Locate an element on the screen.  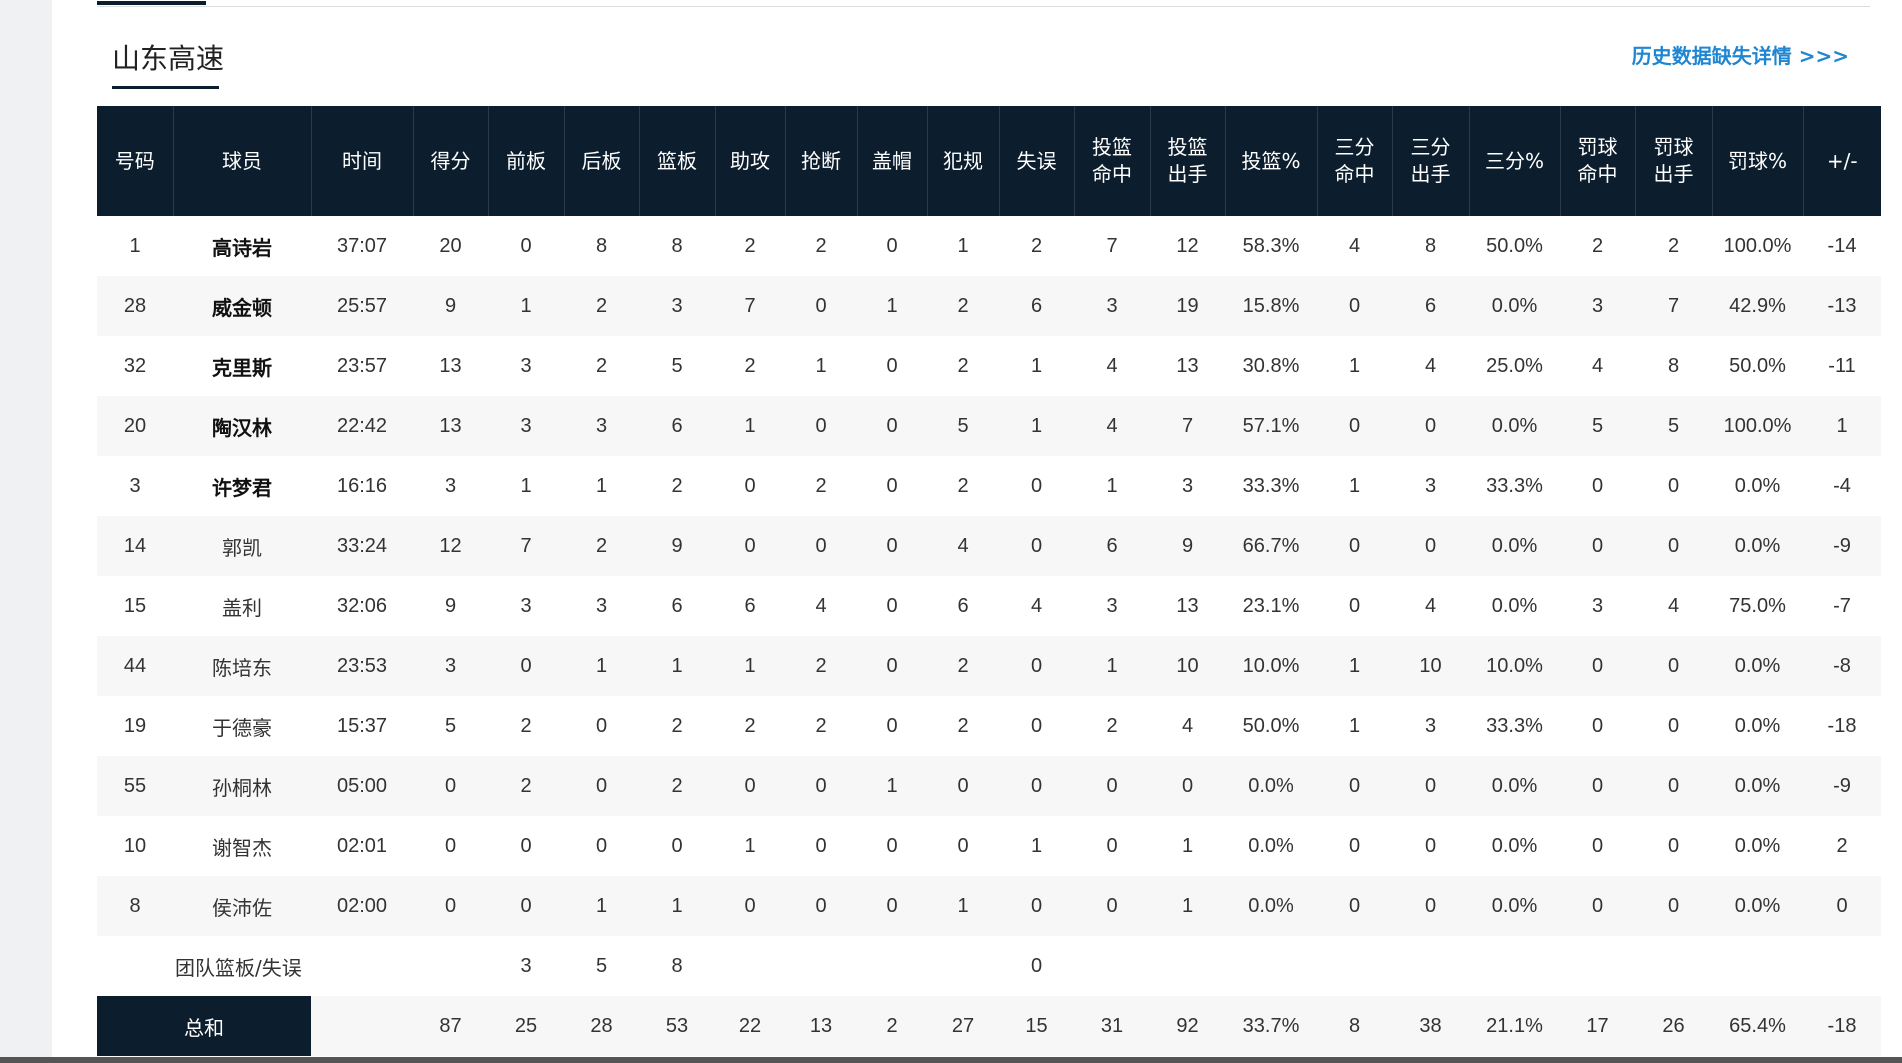
player-name: 高诗岩 is located at coordinates (242, 246).